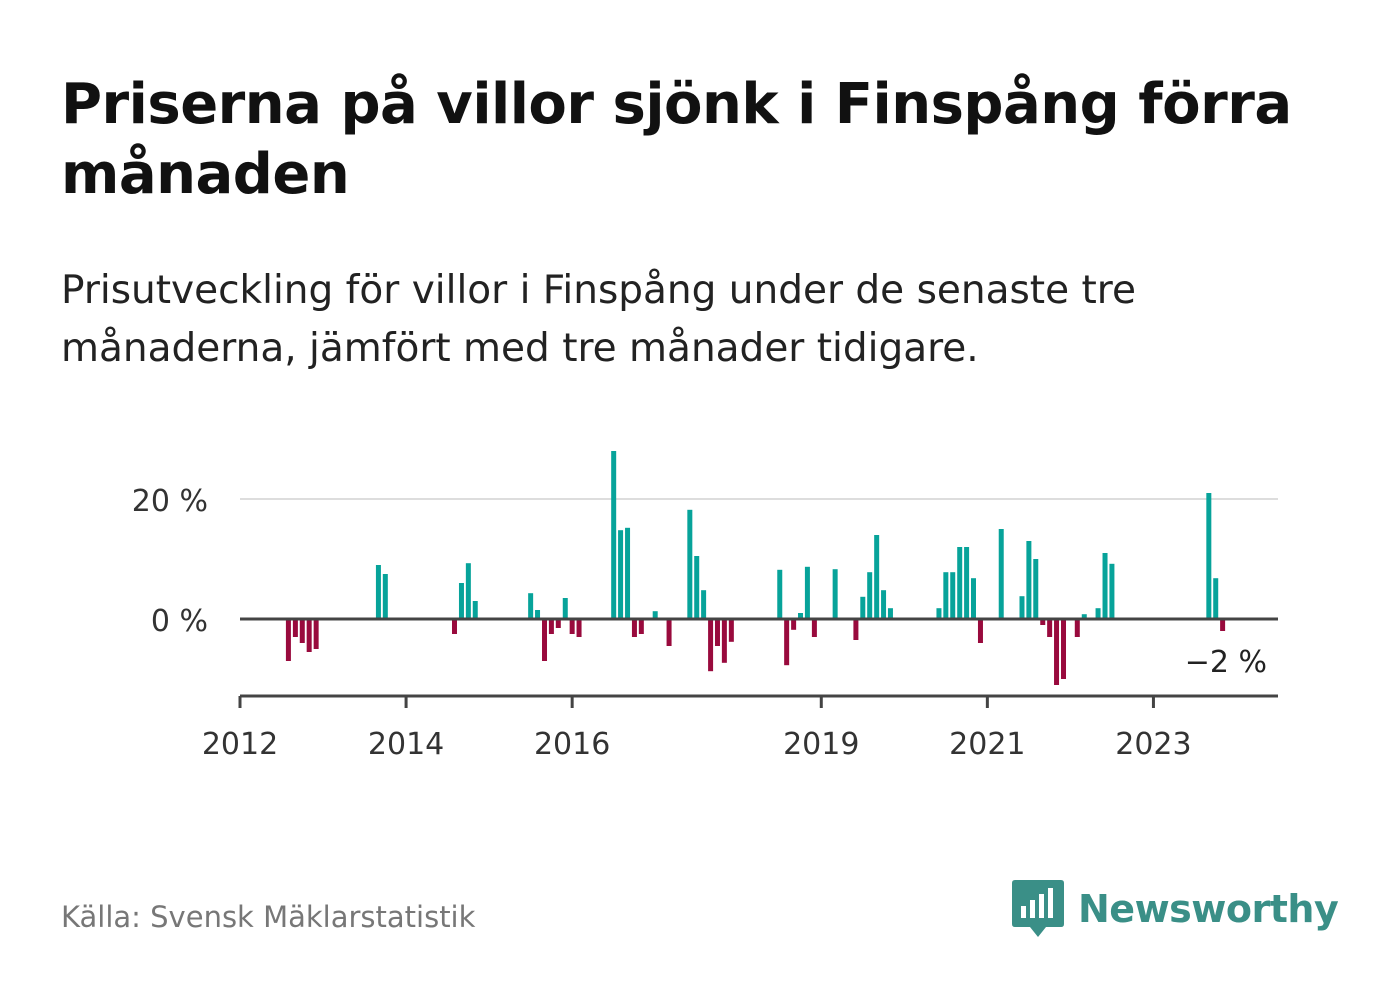 This screenshot has height=999, width=1382. What do you see at coordinates (1038, 908) in the screenshot?
I see `bar-chart-speech-bubble-icon` at bounding box center [1038, 908].